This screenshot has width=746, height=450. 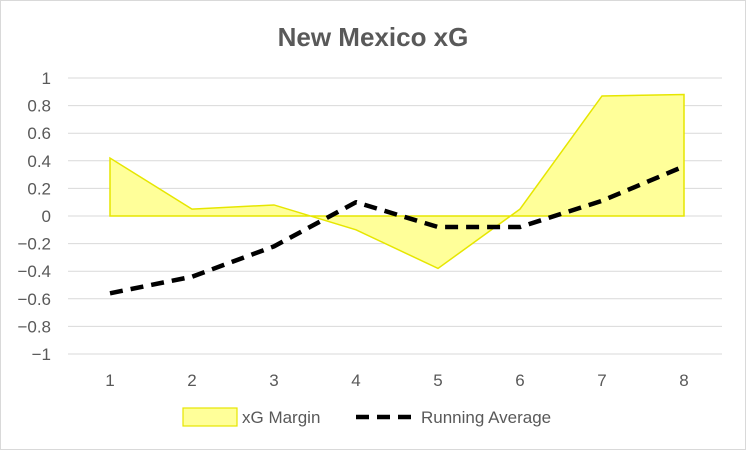 What do you see at coordinates (34, 216) in the screenshot?
I see `y-axis: 1 0.8 0.6 0.4 0.2 0 −0.2 −0.4 −0.6 −0.8 −1` at bounding box center [34, 216].